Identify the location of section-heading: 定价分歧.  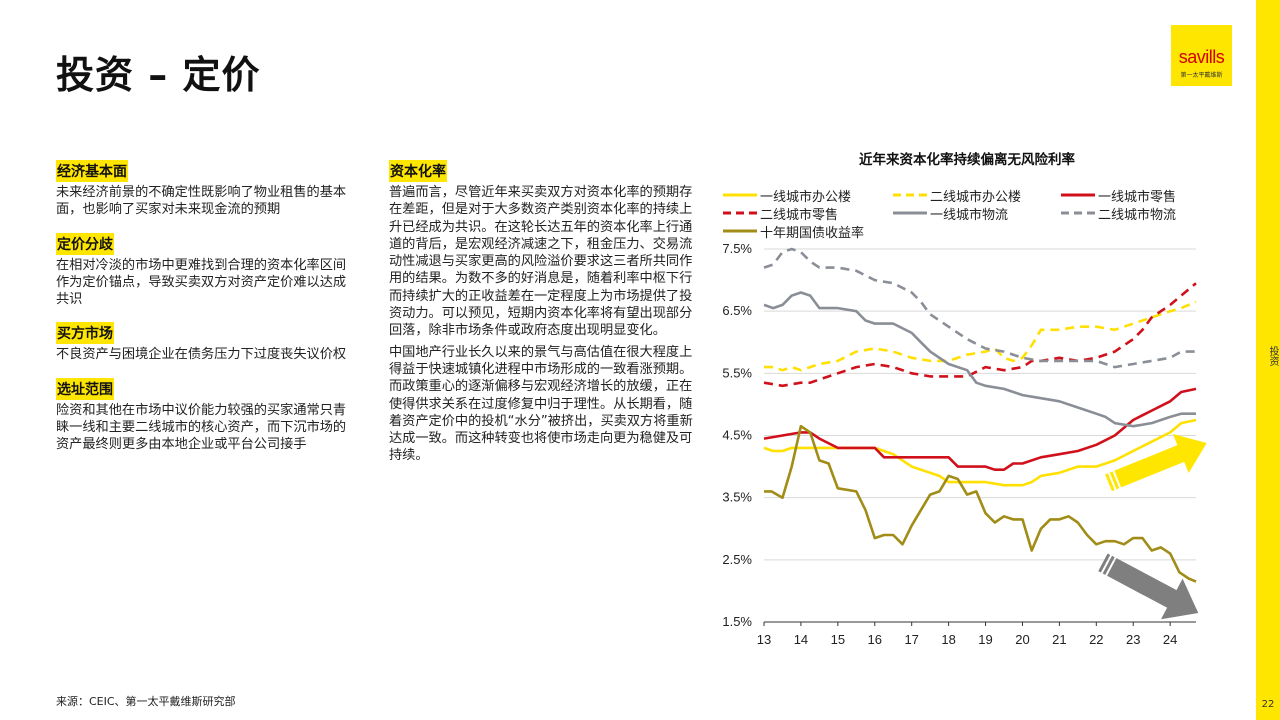
(85, 243).